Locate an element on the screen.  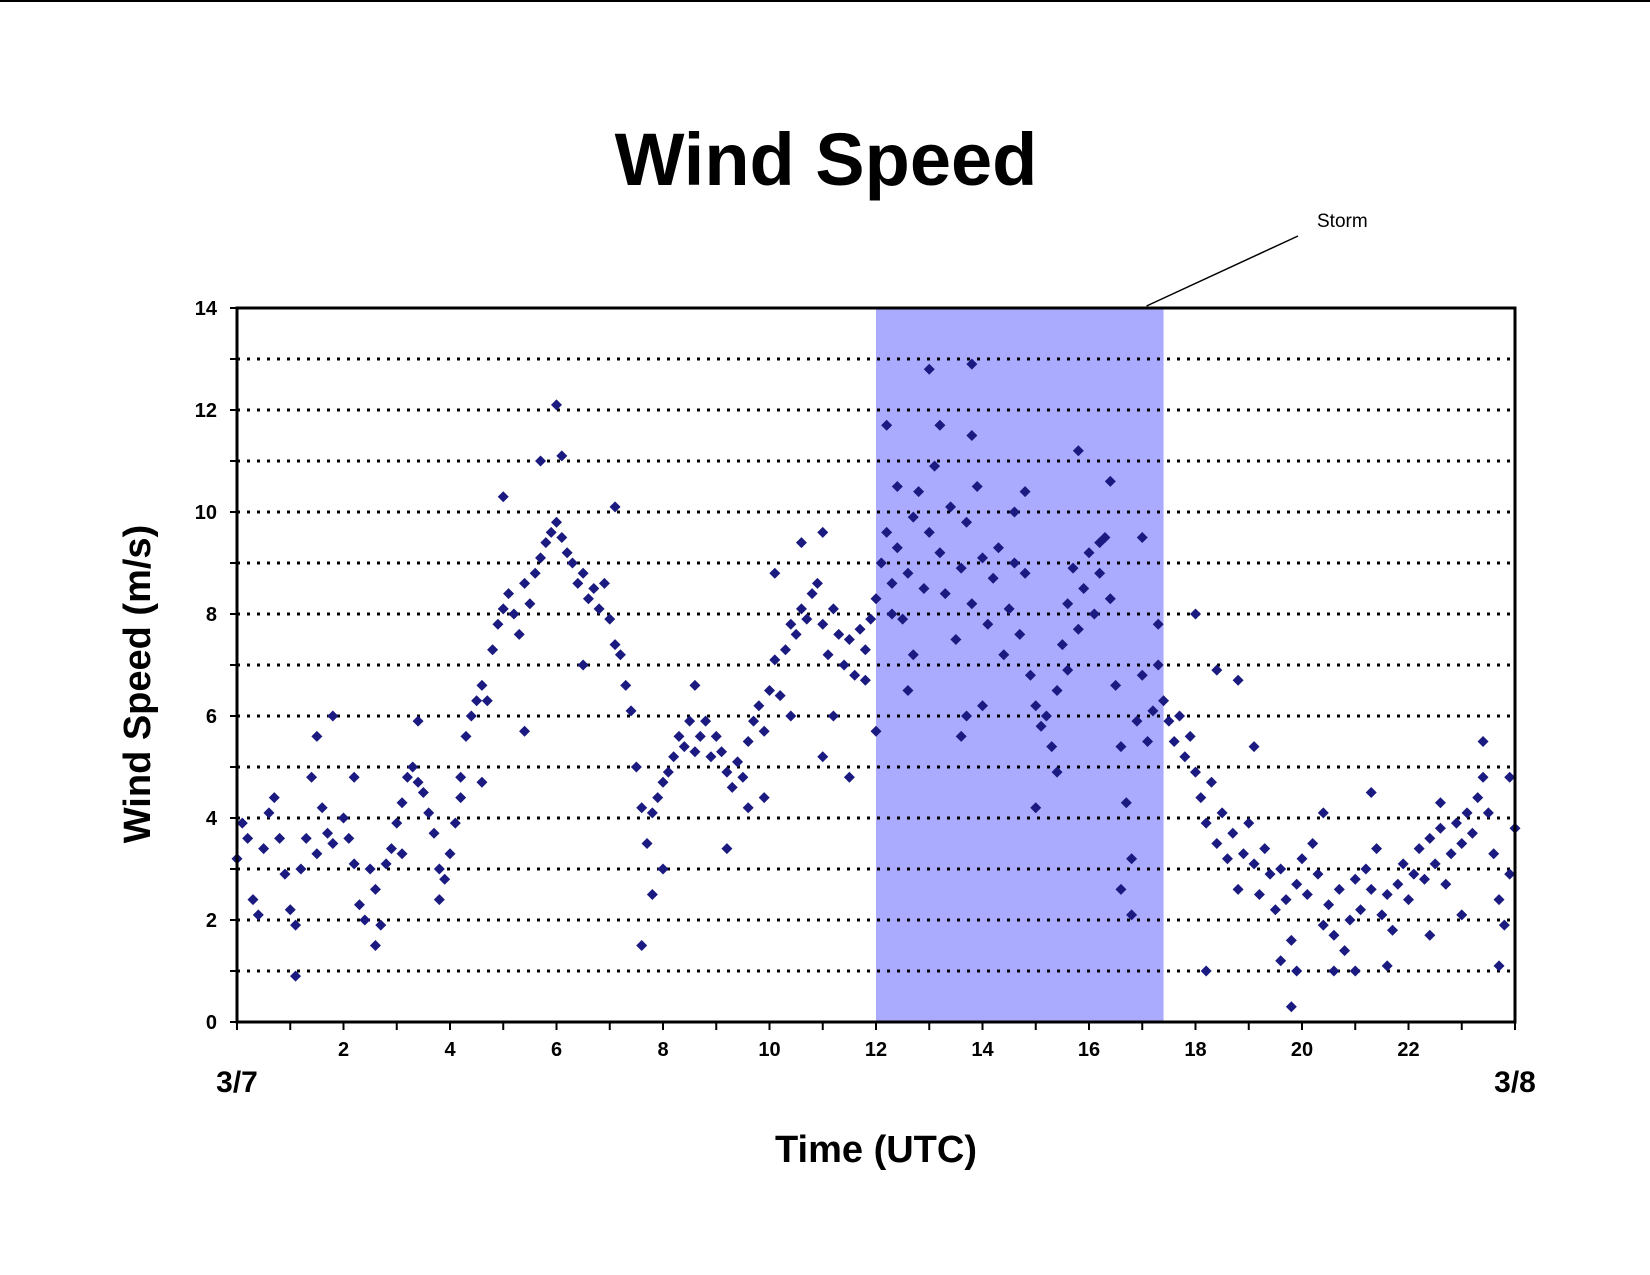
start-date-label: 3/7 is located at coordinates (237, 1082).